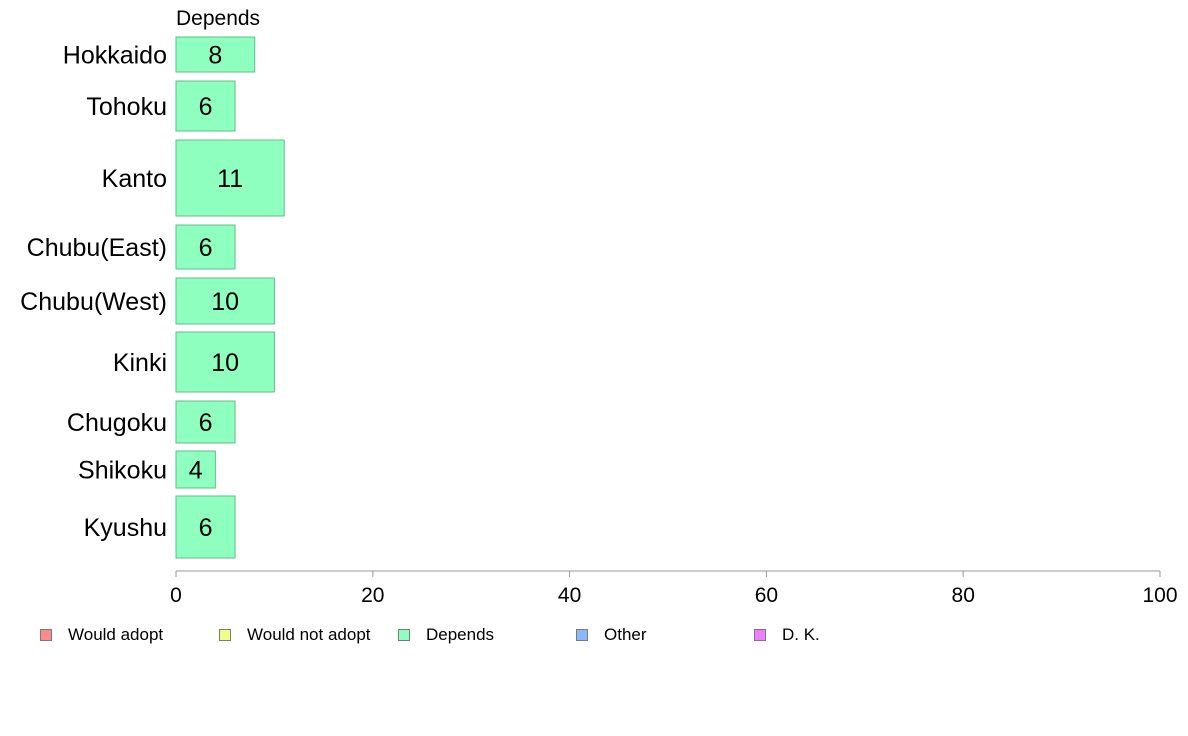  I want to click on category-label: Hokkaido, so click(115, 56).